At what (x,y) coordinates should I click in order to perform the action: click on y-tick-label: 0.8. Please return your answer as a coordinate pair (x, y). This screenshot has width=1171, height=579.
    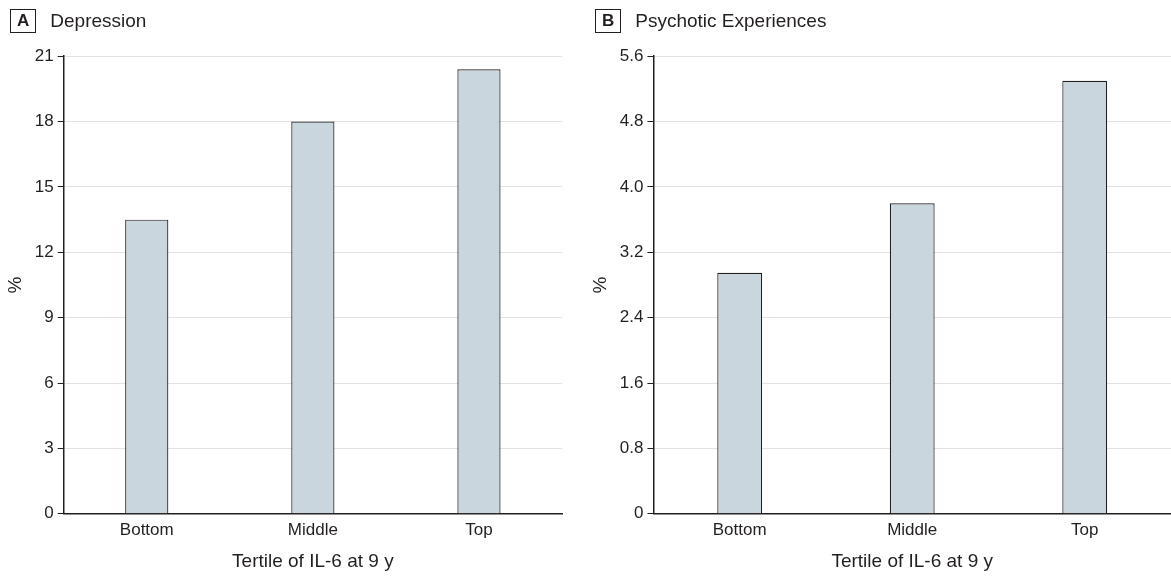
    Looking at the image, I should click on (631, 448).